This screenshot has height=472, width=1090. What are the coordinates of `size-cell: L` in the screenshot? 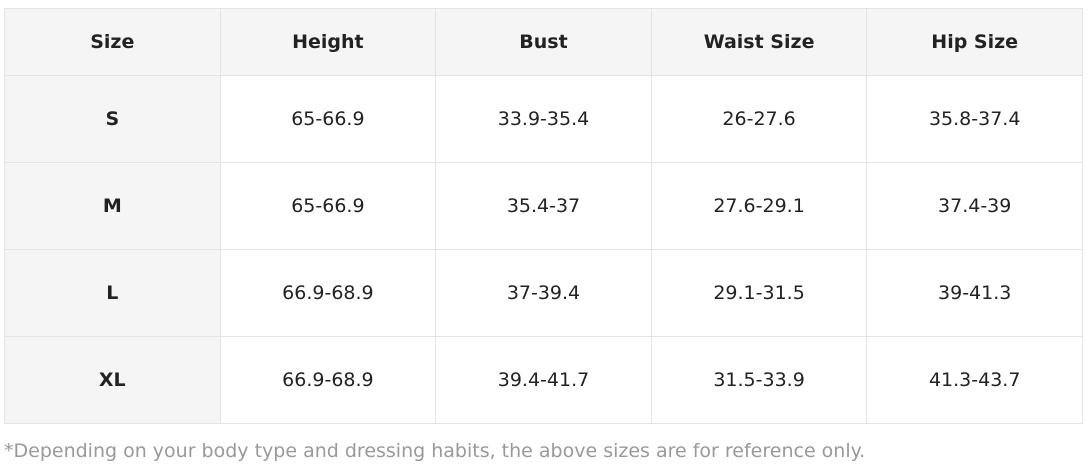 It's located at (112, 293).